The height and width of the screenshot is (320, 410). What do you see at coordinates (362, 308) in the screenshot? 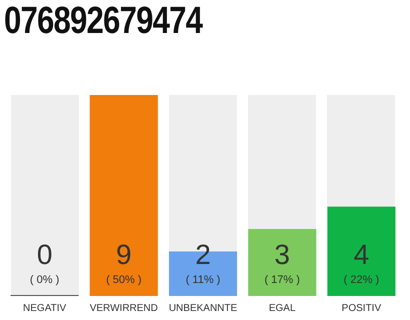
I see `x-tick-label: POSITIV` at bounding box center [362, 308].